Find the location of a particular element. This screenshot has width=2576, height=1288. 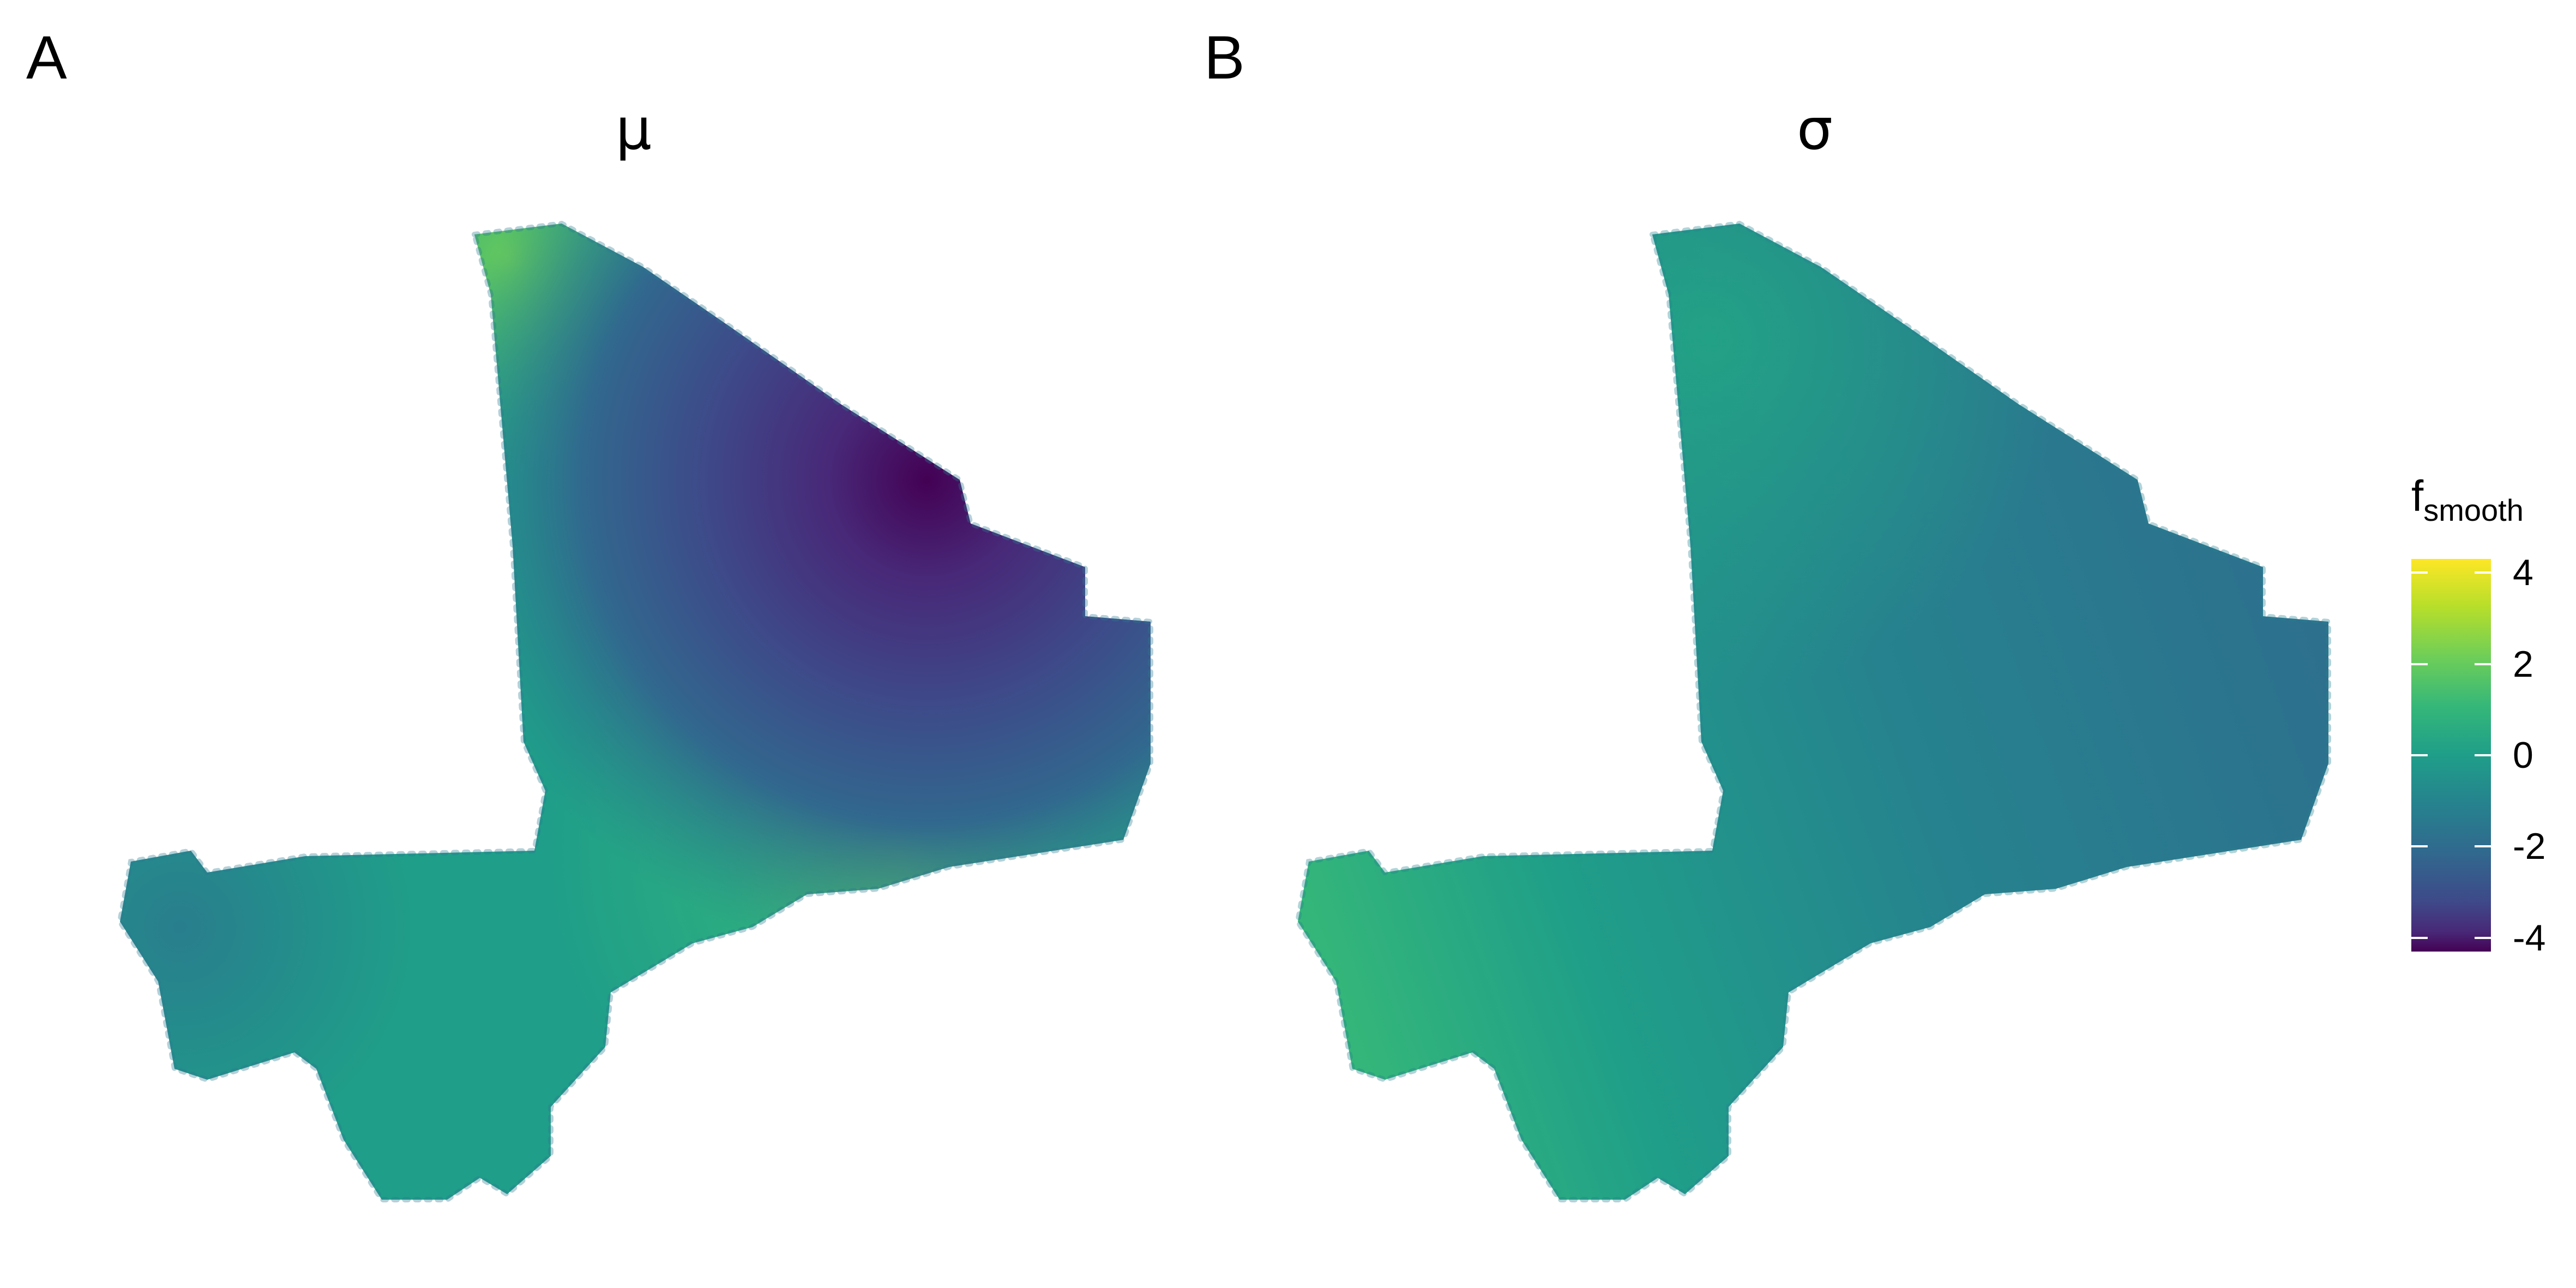

panel-a-title: μ is located at coordinates (633, 129).